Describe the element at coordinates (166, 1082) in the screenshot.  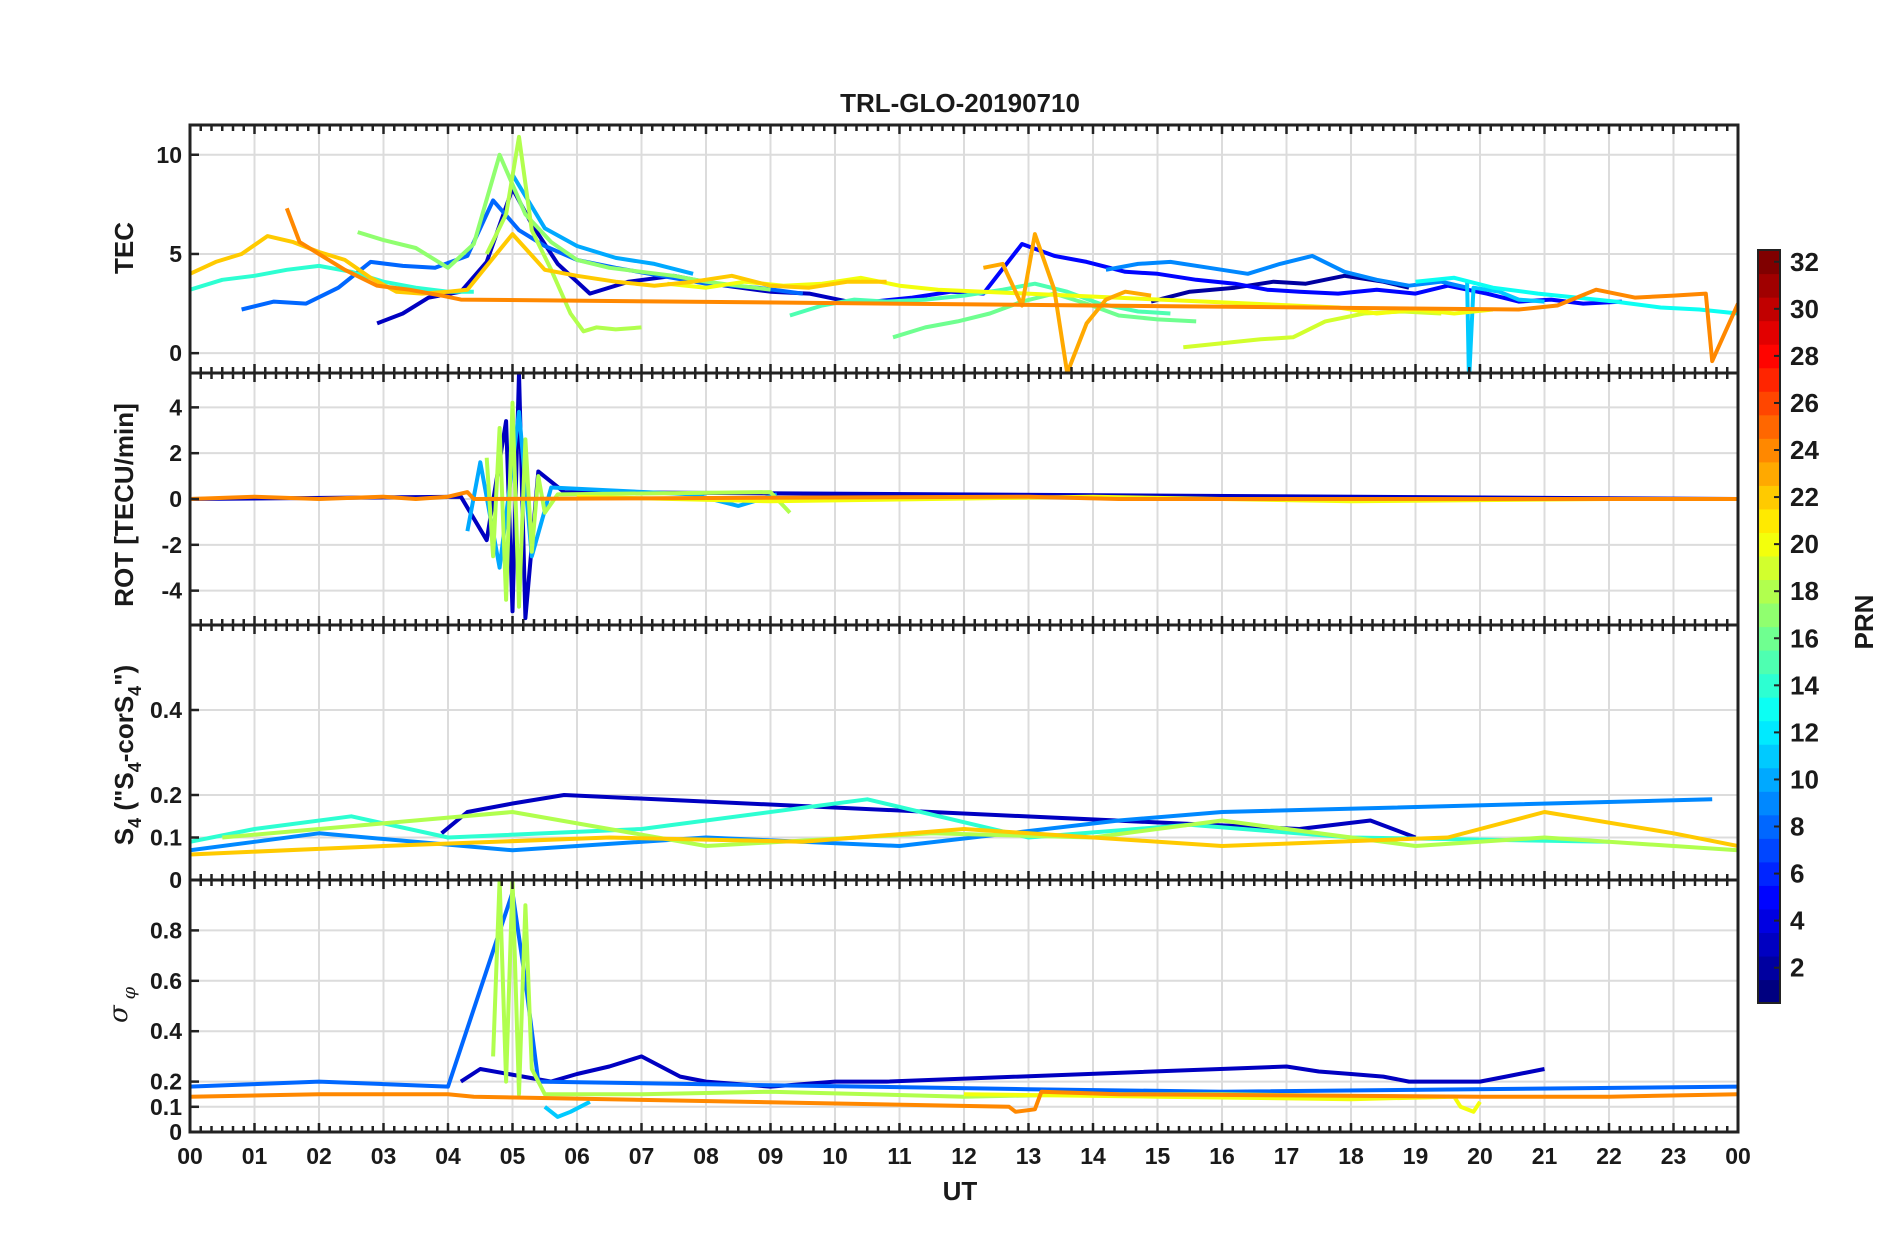
I see `sigma_phi-y-tick-label: 0.2` at that location.